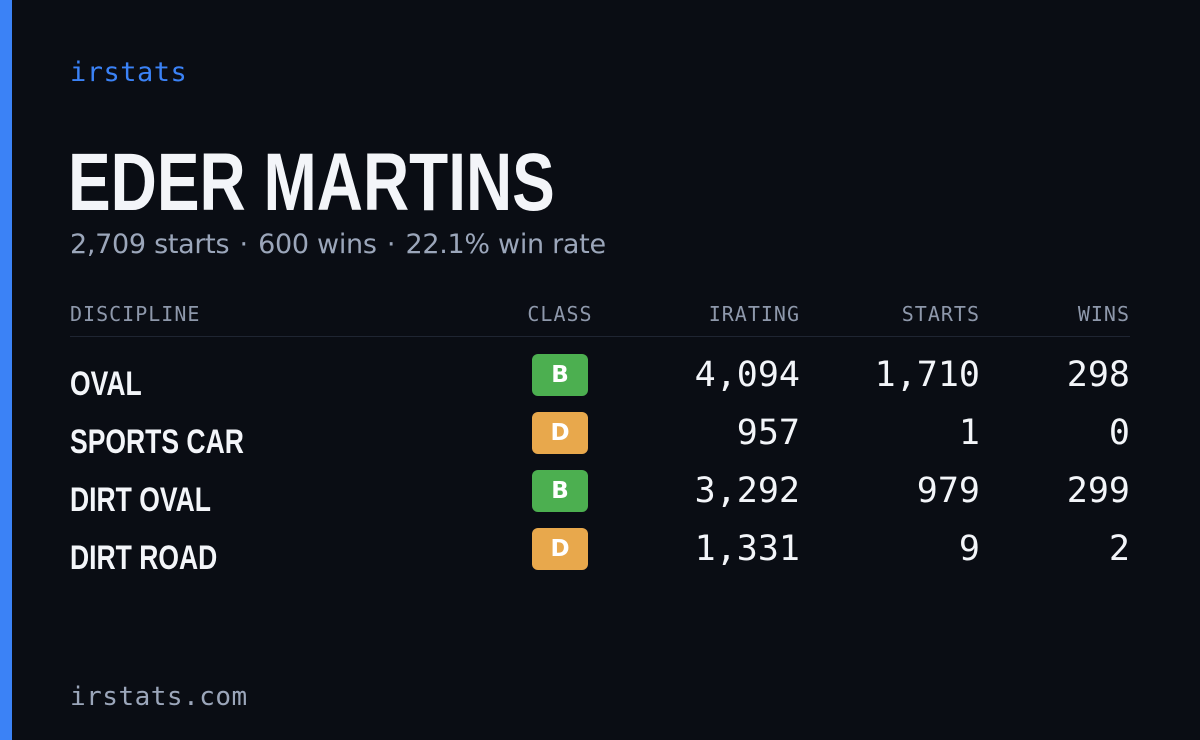 The height and width of the screenshot is (740, 1200). Describe the element at coordinates (157, 442) in the screenshot. I see `discipline-name: SPORTS CAR` at that location.